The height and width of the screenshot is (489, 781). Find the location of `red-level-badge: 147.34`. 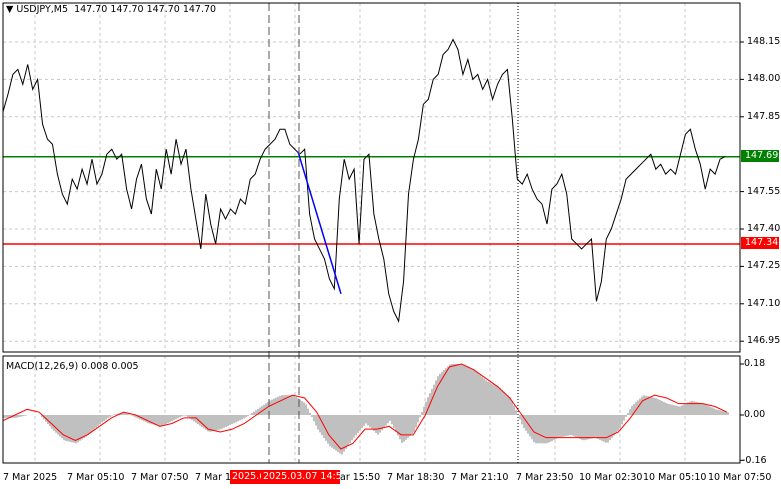

red-level-badge: 147.34 is located at coordinates (760, 243).